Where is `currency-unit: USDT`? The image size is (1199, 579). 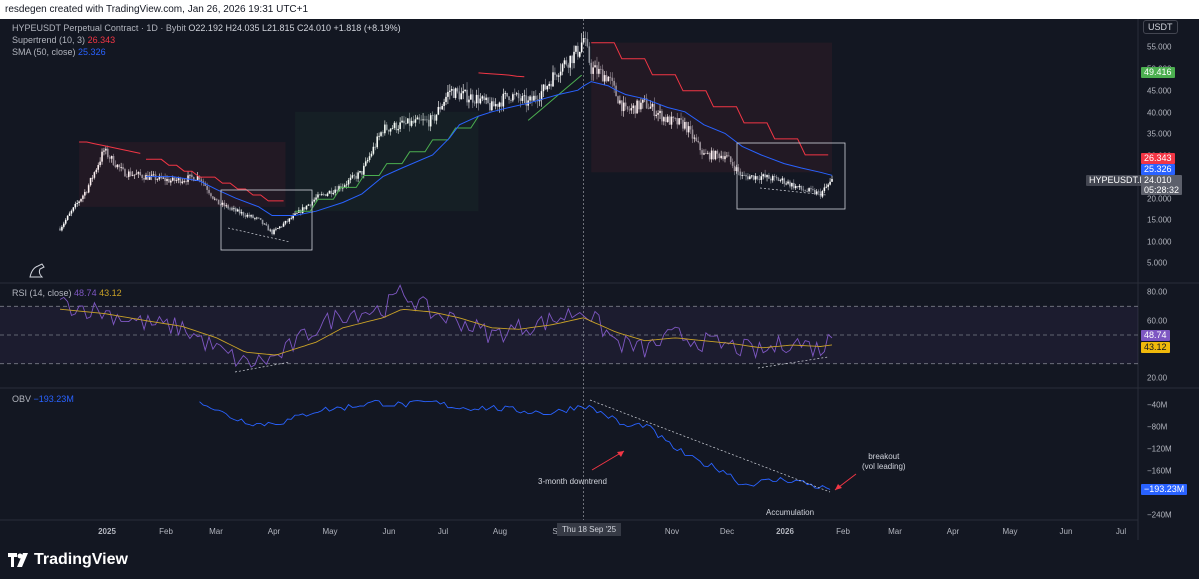 currency-unit: USDT is located at coordinates (1160, 27).